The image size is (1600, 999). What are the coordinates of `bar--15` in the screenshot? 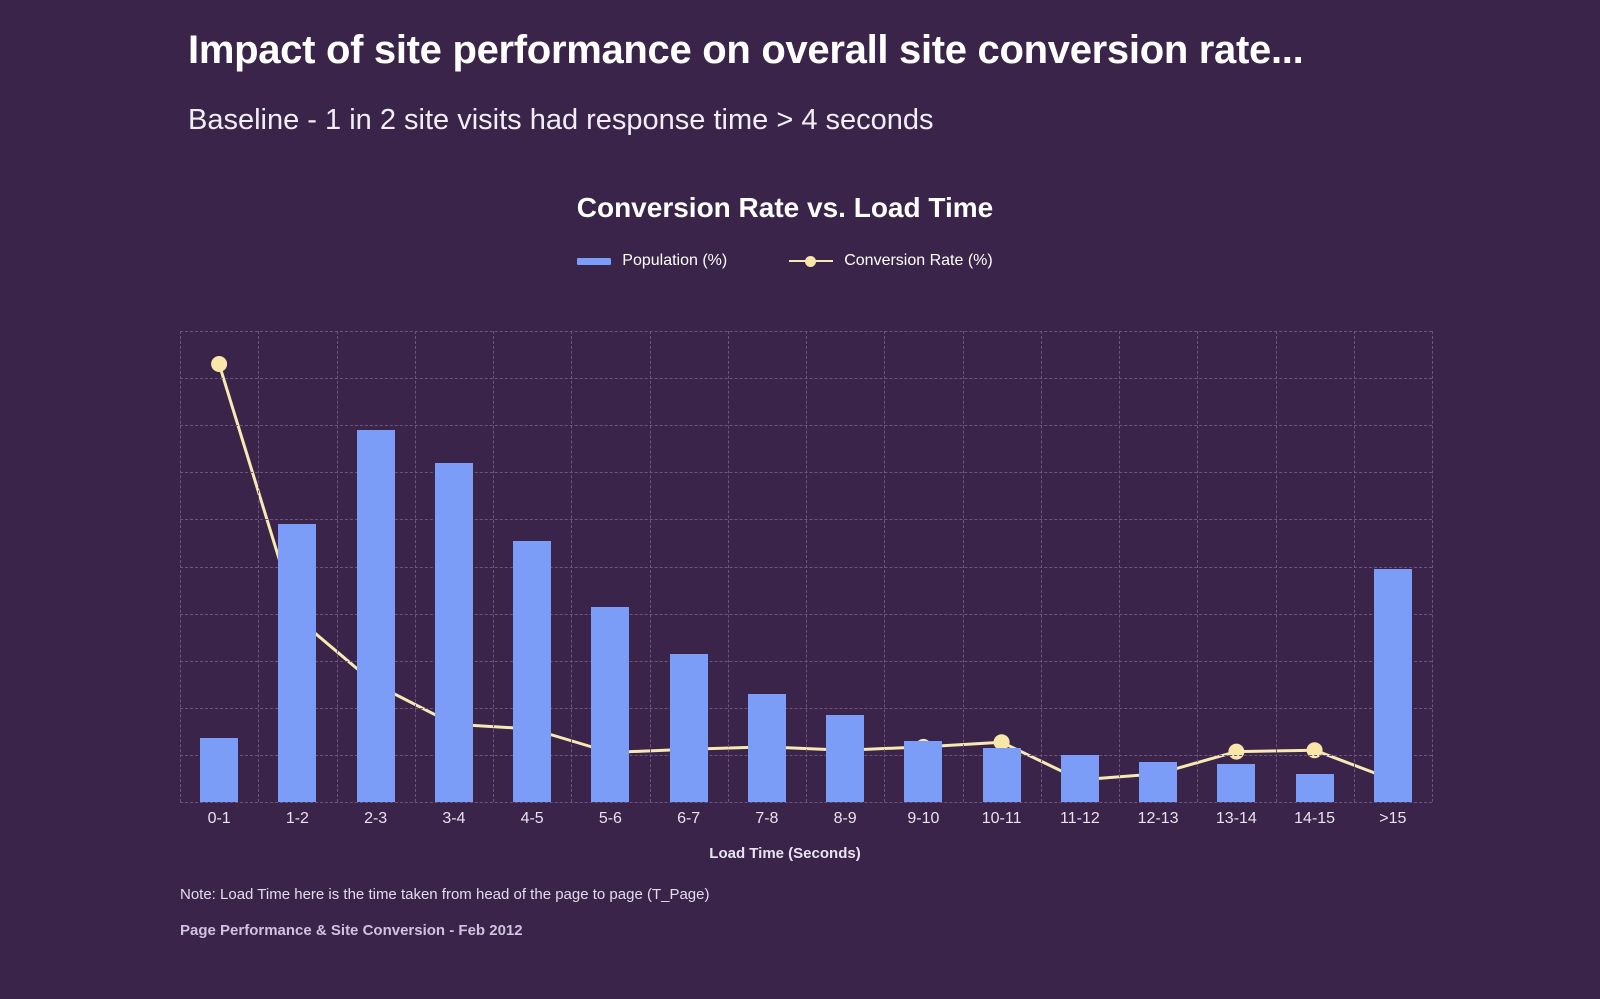 It's located at (1393, 685).